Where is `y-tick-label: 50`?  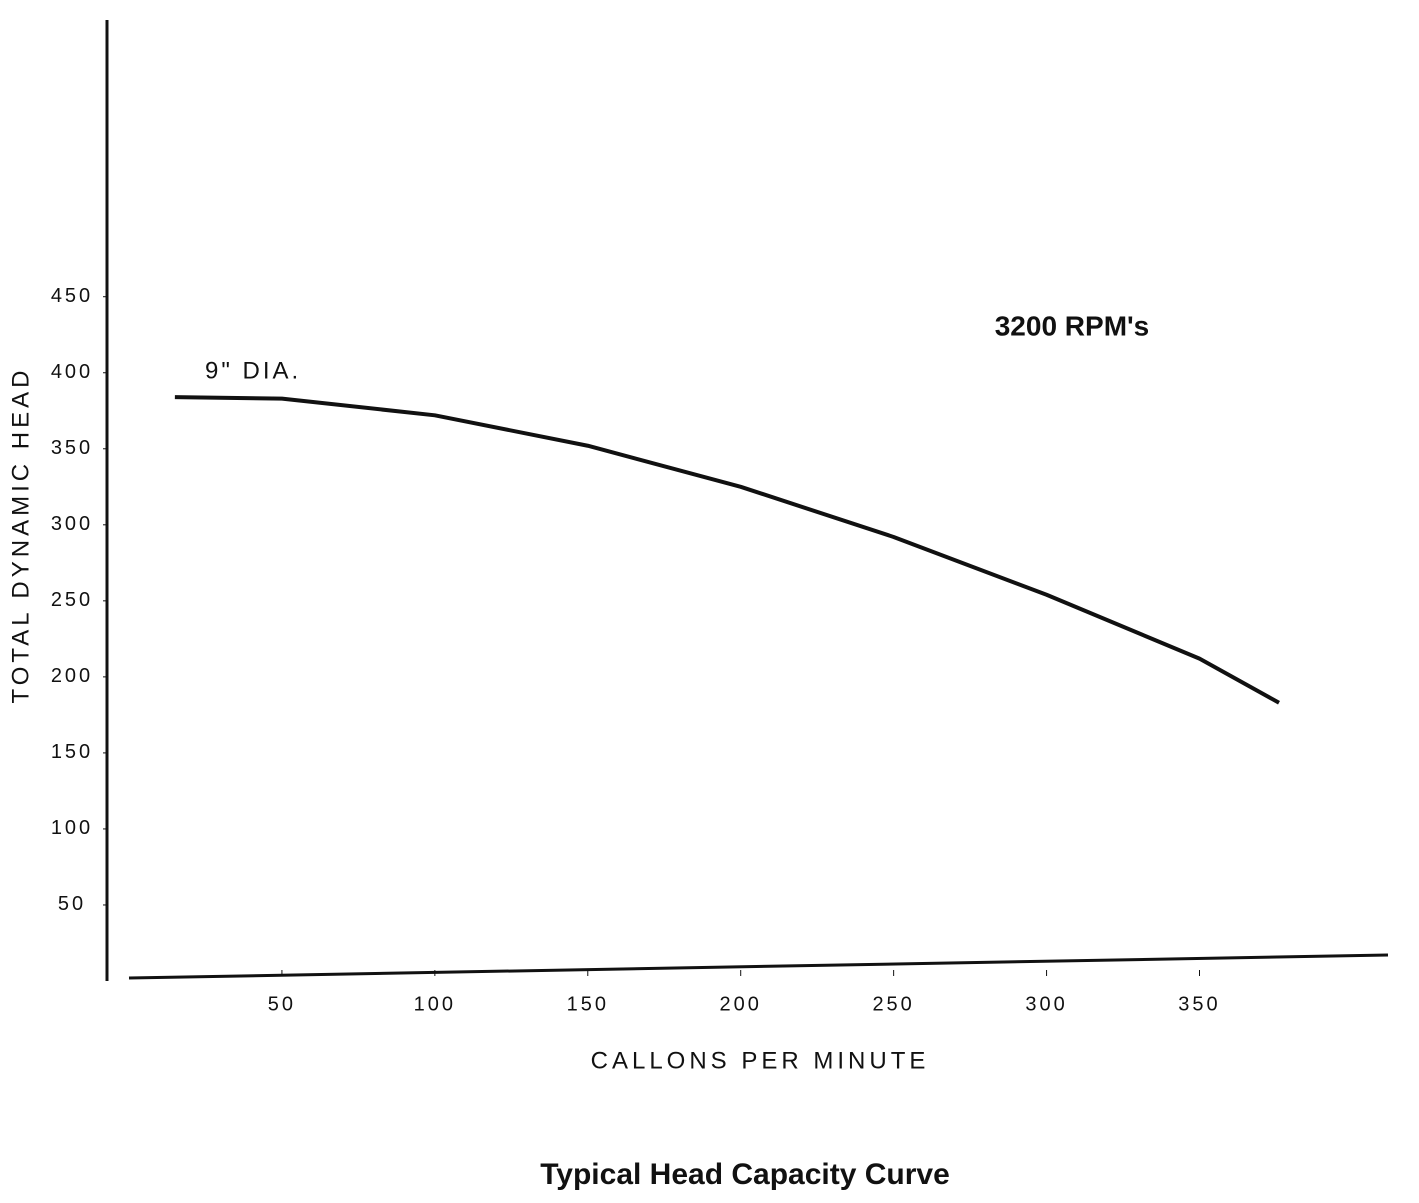 y-tick-label: 50 is located at coordinates (72, 904).